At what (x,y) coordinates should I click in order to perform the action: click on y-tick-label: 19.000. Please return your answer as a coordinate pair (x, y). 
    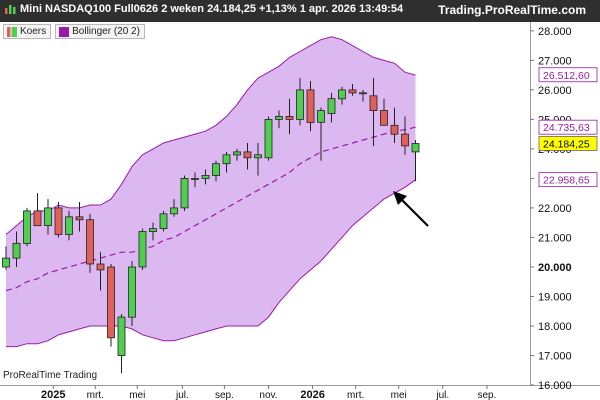
    Looking at the image, I should click on (555, 297).